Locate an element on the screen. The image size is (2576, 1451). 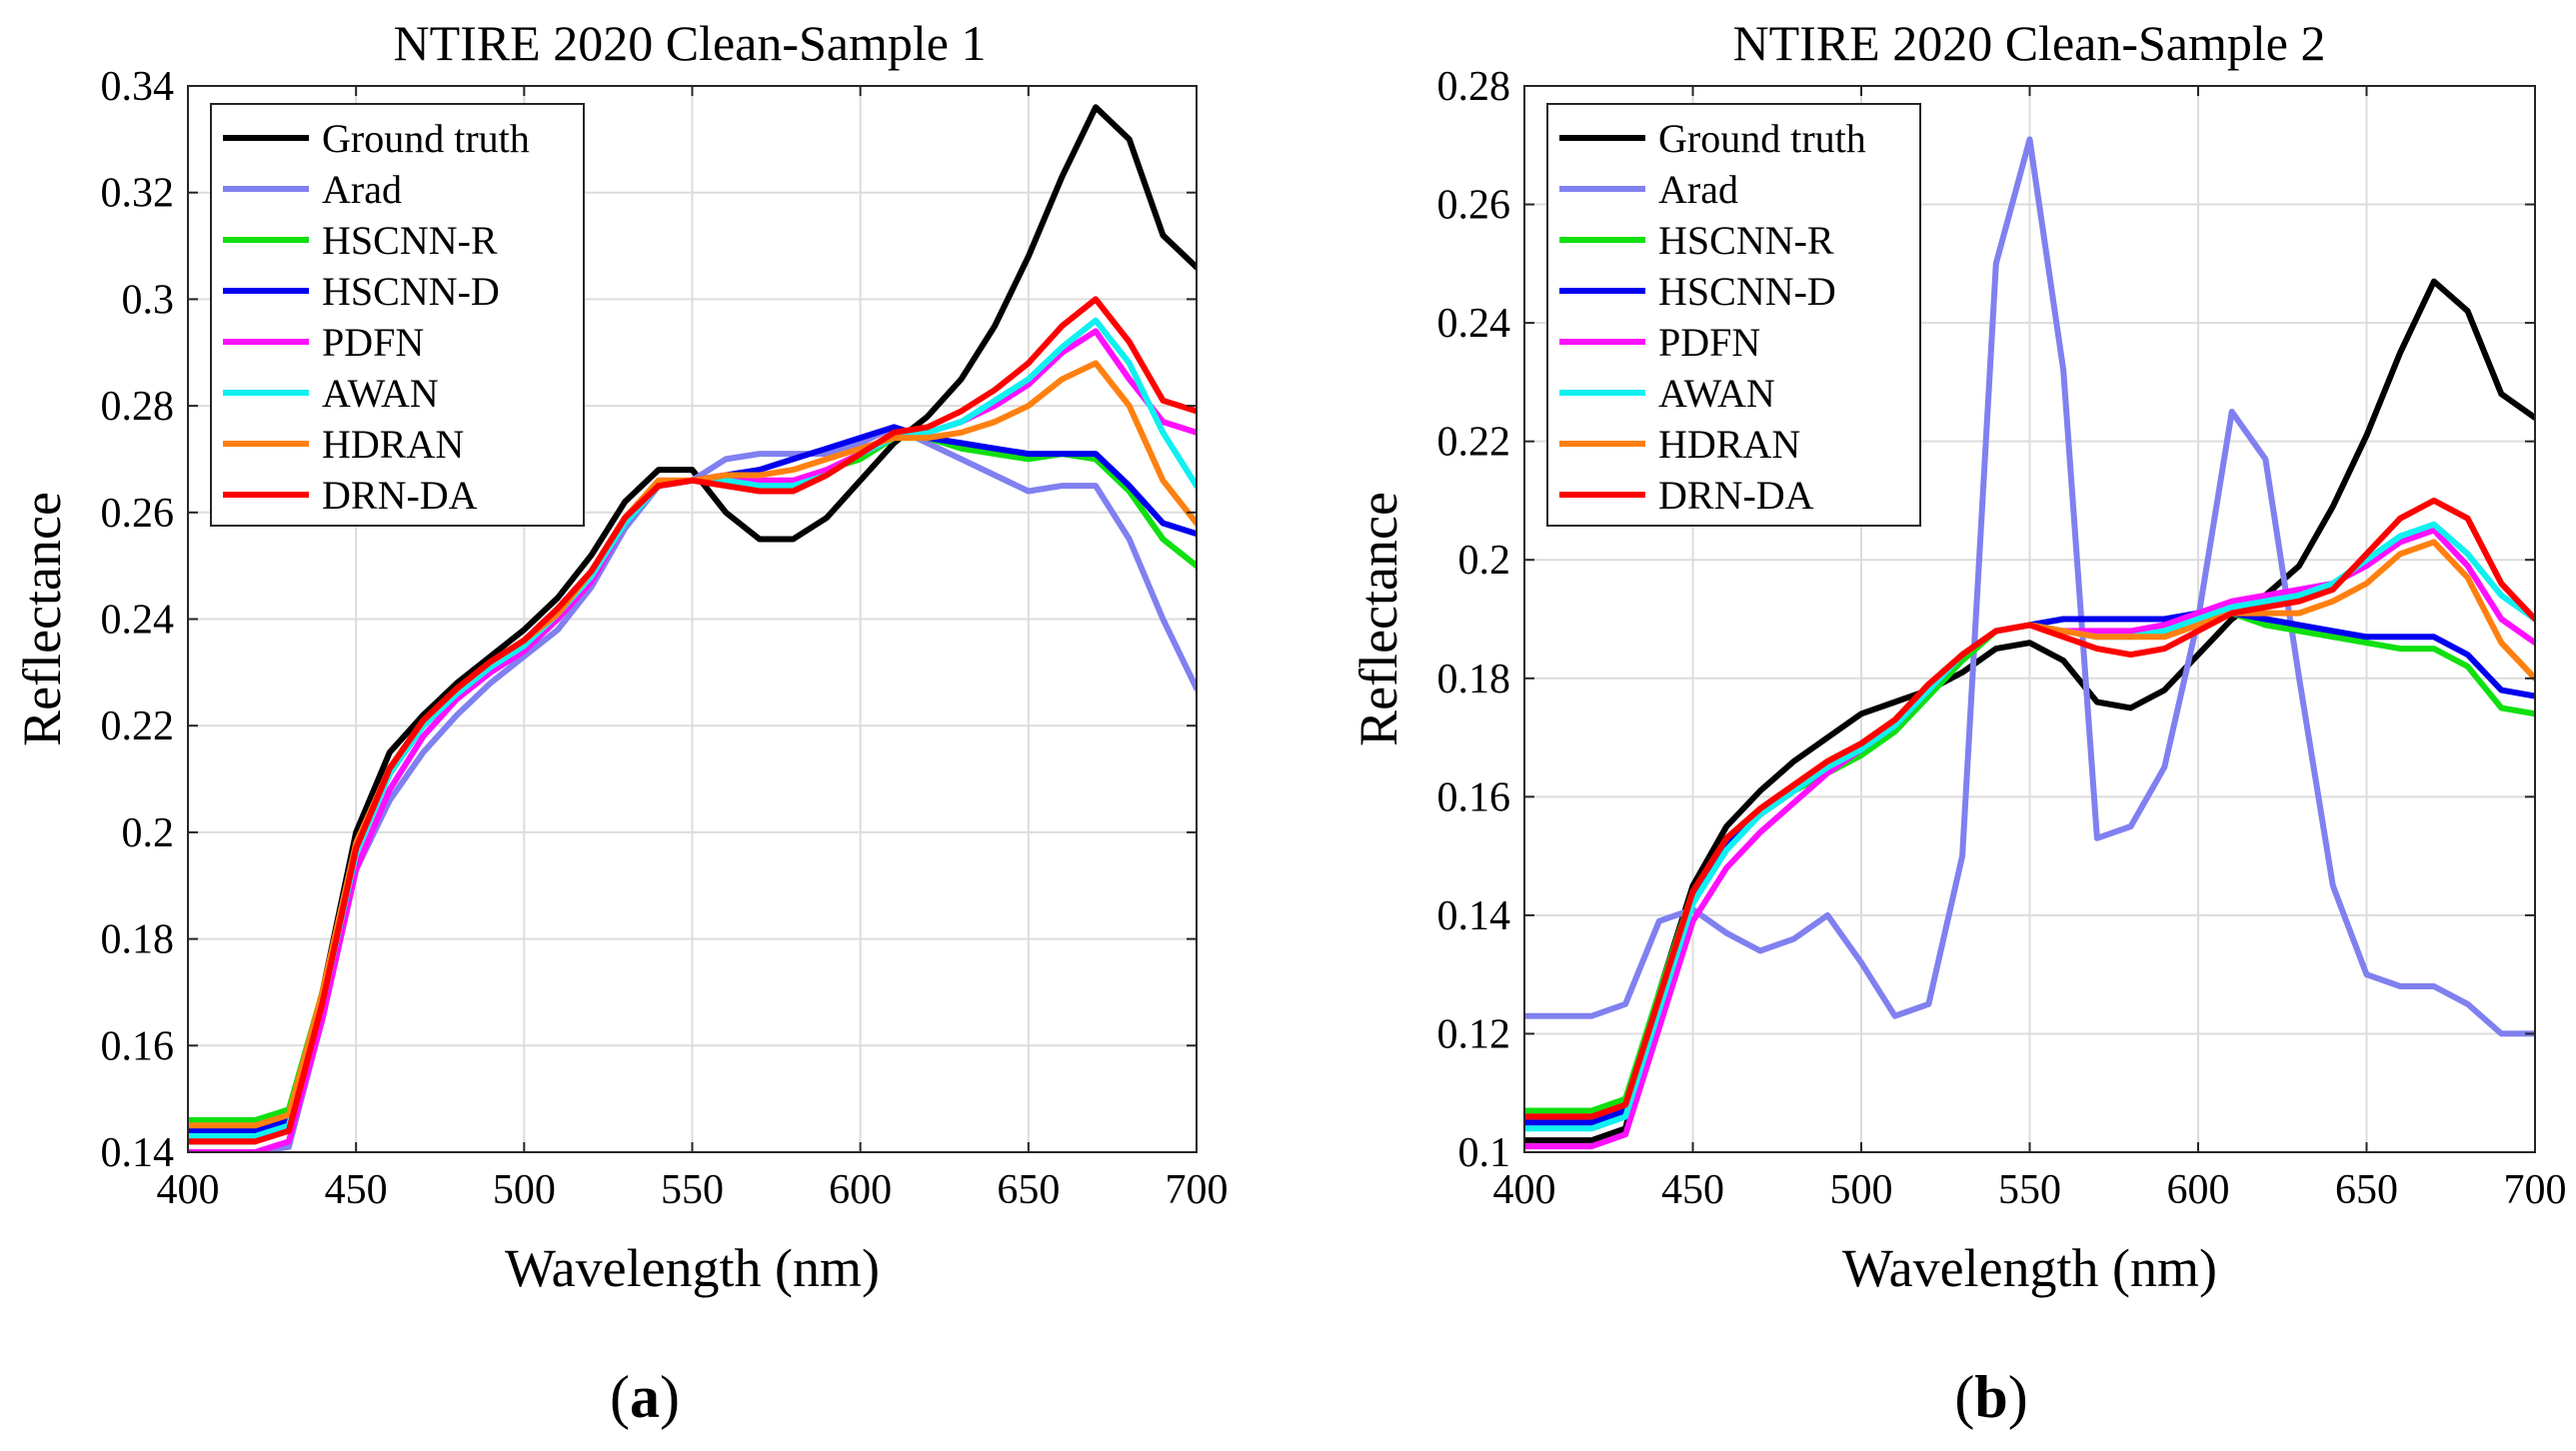
x-tick-label-a-550: 550 is located at coordinates (692, 1190).